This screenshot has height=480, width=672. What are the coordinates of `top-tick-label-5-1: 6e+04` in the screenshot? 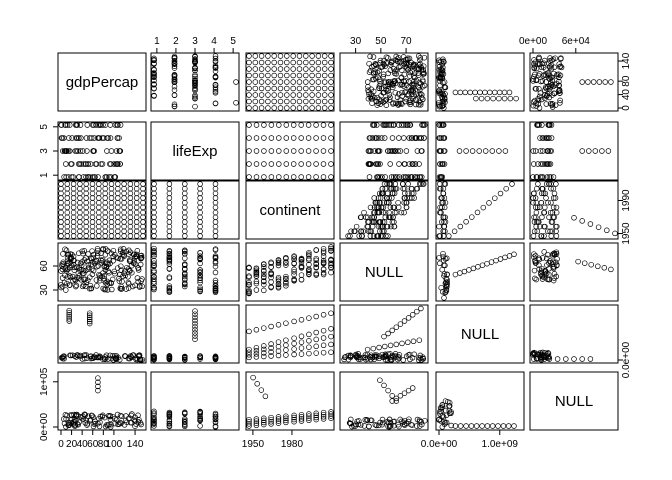 It's located at (576, 41).